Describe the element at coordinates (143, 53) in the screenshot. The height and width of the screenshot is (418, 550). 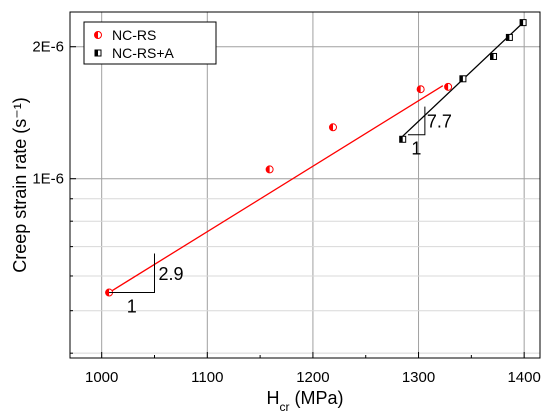
I see `legend-label: NC-RS+A` at that location.